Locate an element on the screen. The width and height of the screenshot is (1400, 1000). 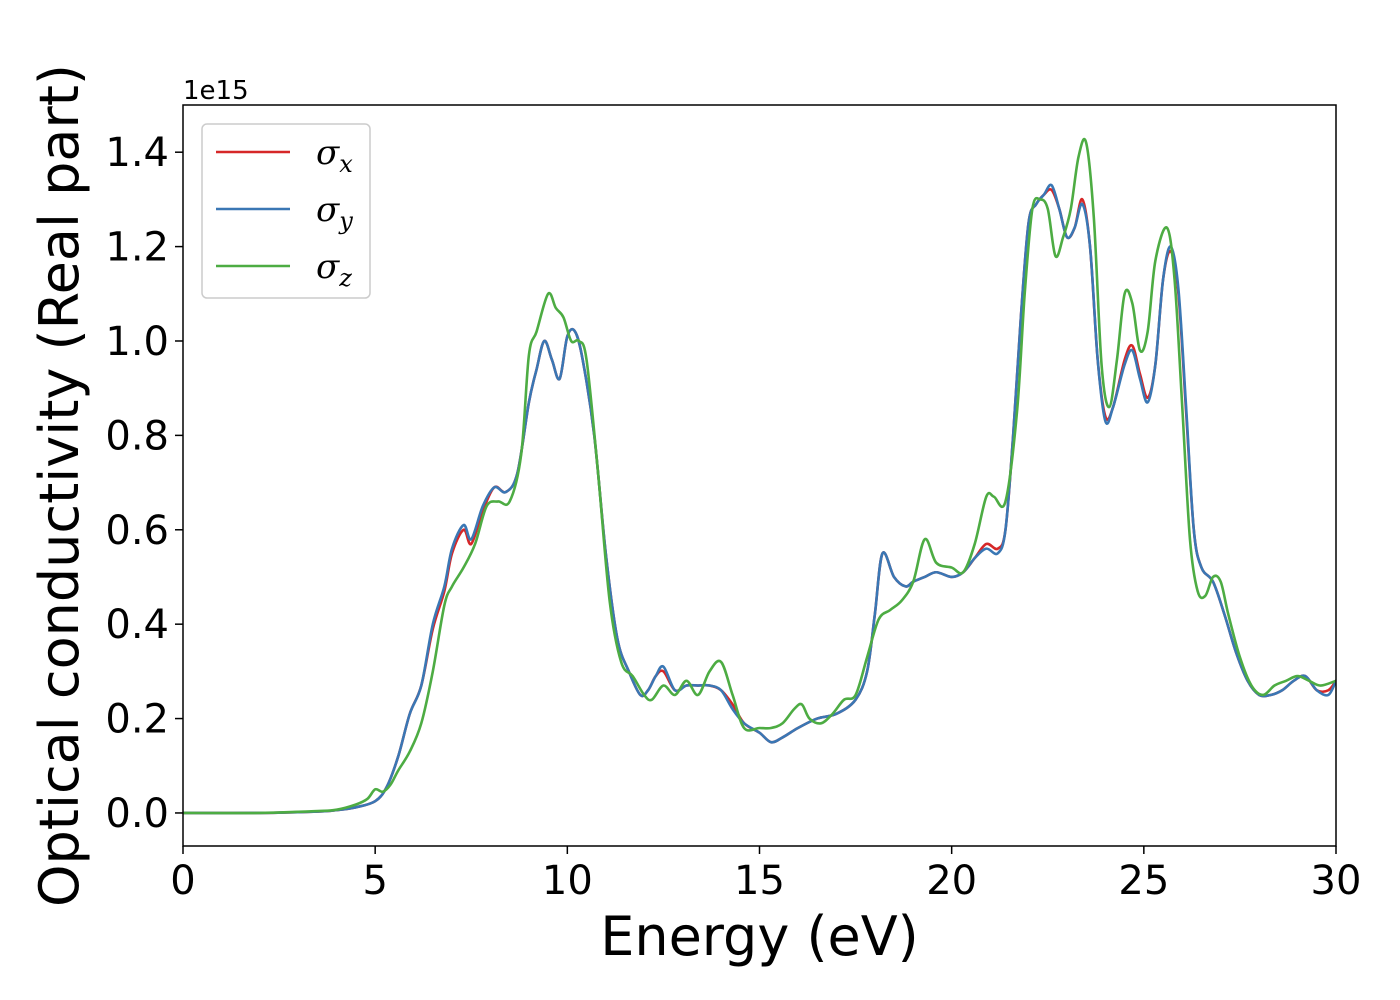
y-tick-label: 1.4 is located at coordinates (137, 153).